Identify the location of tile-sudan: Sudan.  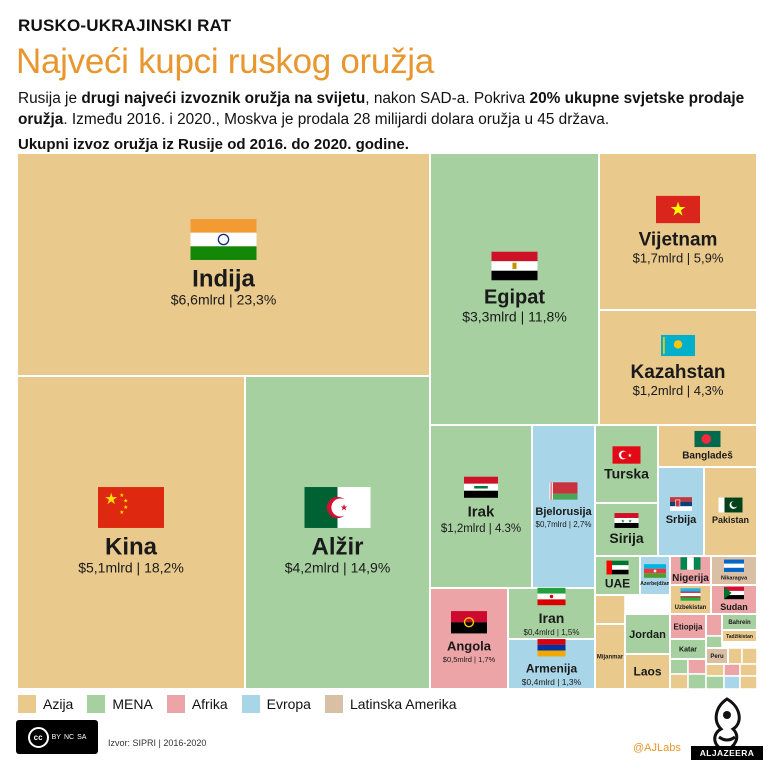
(733, 599).